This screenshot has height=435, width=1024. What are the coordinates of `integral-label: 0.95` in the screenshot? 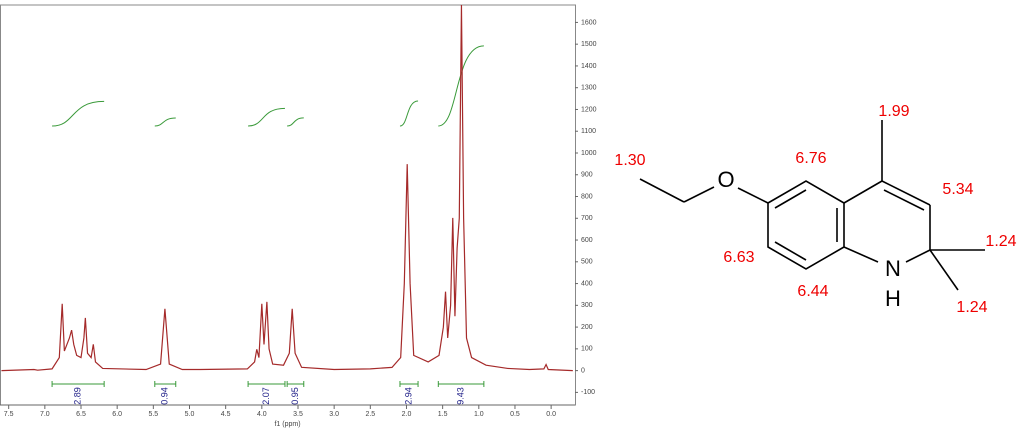 It's located at (295, 396).